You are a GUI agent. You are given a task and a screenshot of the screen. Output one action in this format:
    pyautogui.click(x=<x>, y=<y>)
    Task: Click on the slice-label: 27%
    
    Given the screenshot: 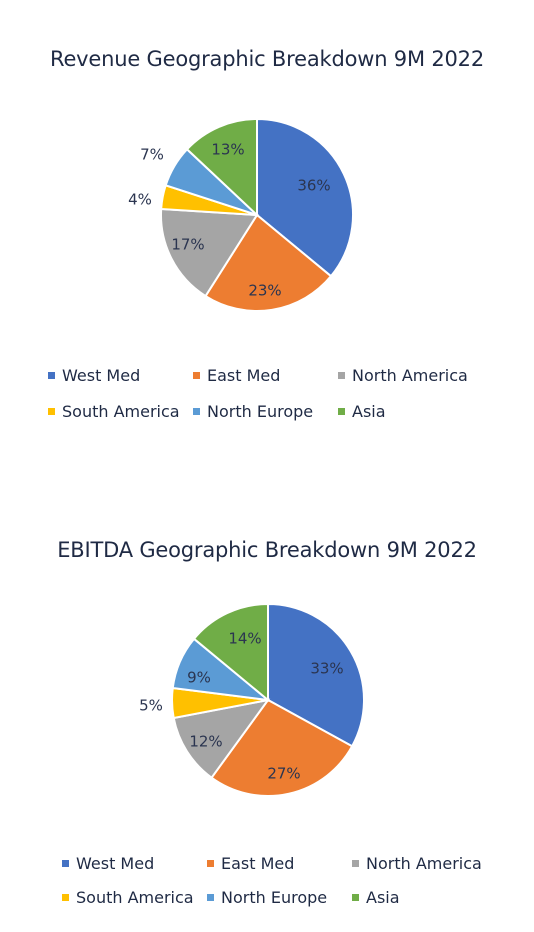 What is the action you would take?
    pyautogui.click(x=283, y=774)
    